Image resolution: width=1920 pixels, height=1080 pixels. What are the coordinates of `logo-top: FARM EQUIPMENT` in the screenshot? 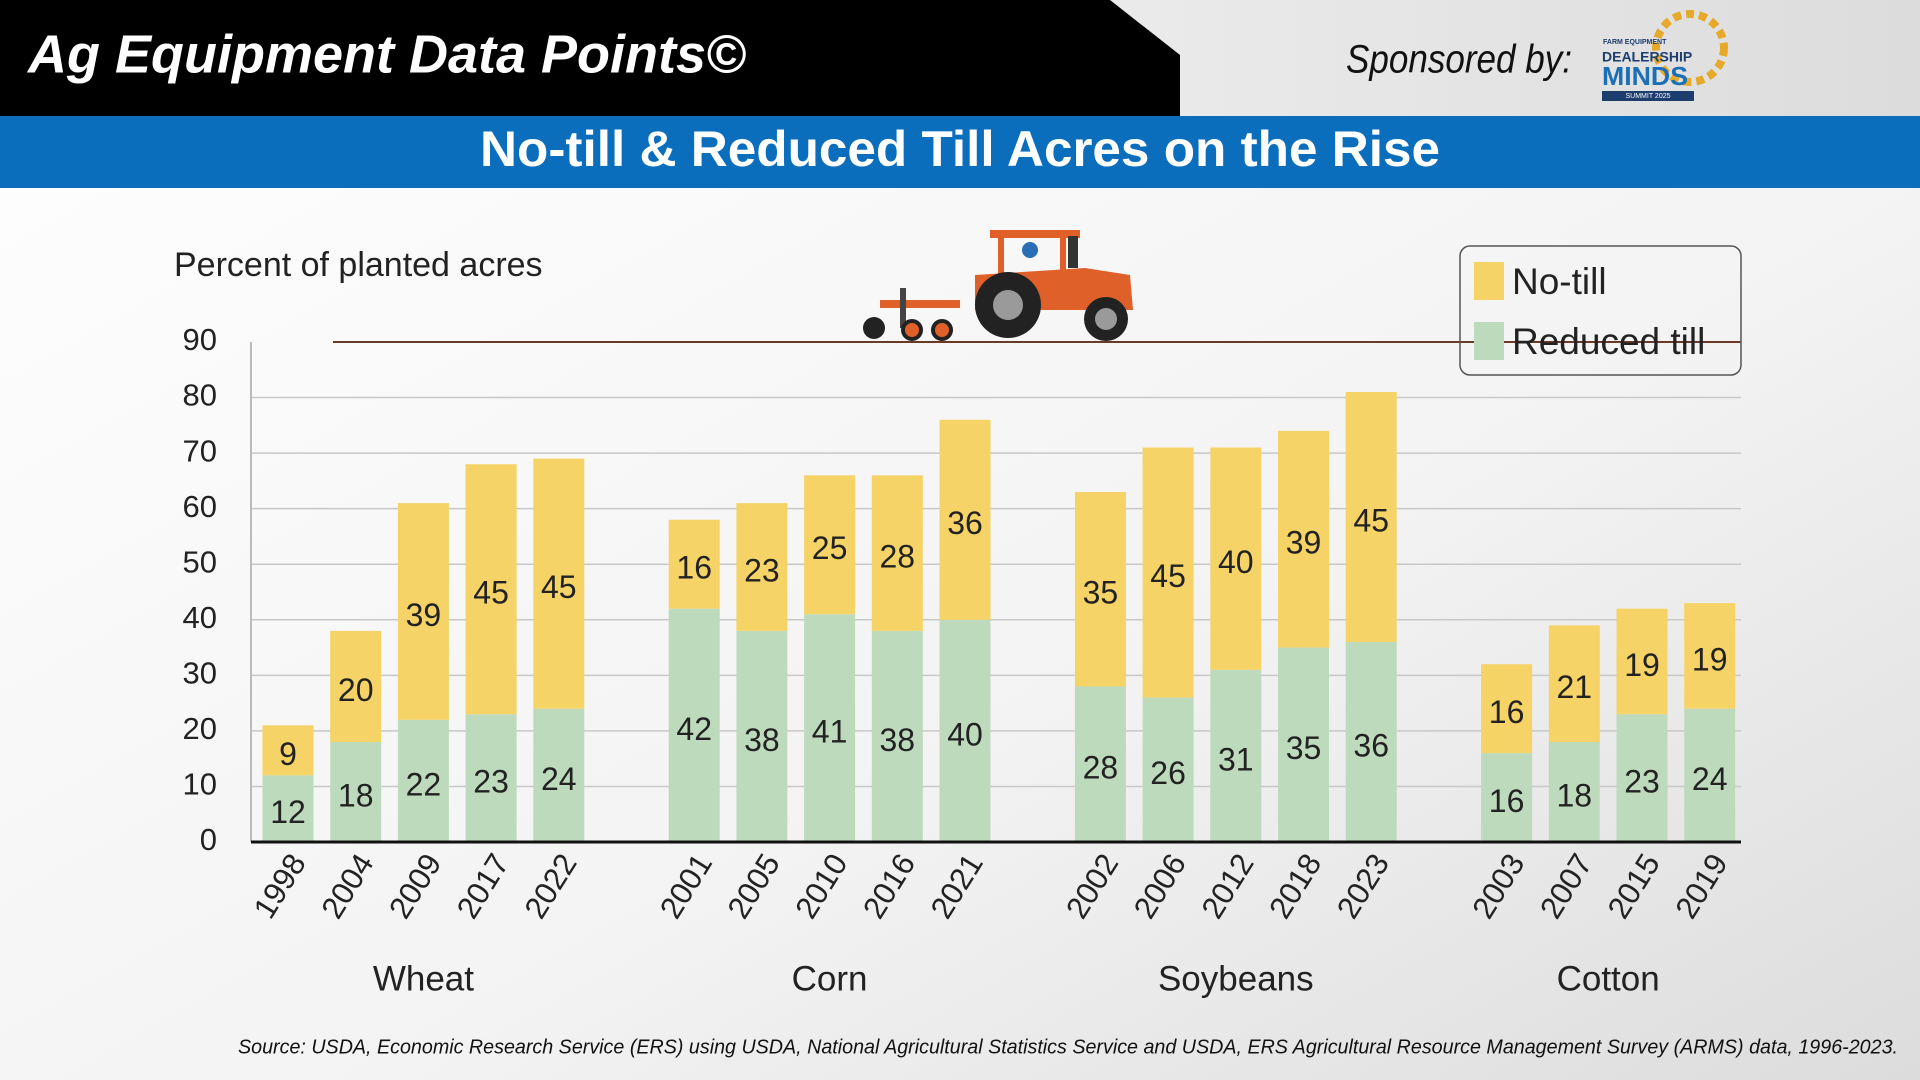 It's located at (1635, 42).